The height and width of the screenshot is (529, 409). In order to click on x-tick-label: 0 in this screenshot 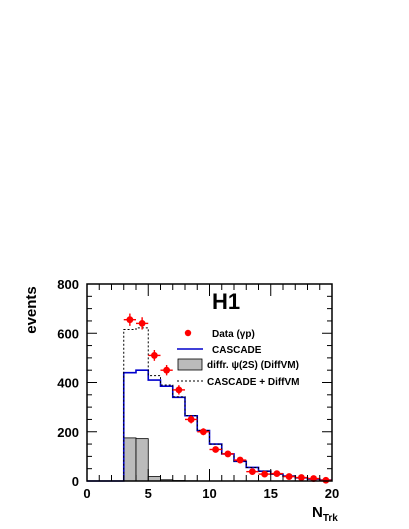, I will do `click(86, 493)`.